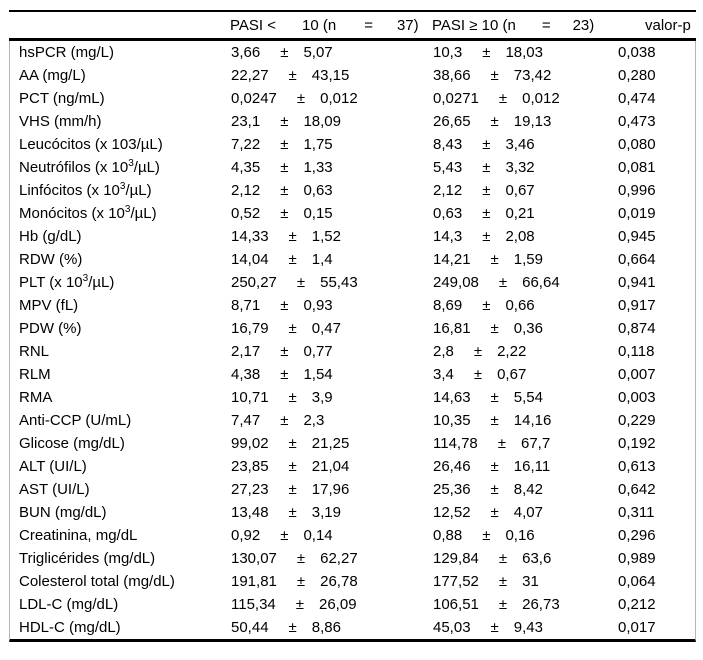 This screenshot has width=703, height=660. I want to click on p-value-cell: 0,118, so click(656, 351).